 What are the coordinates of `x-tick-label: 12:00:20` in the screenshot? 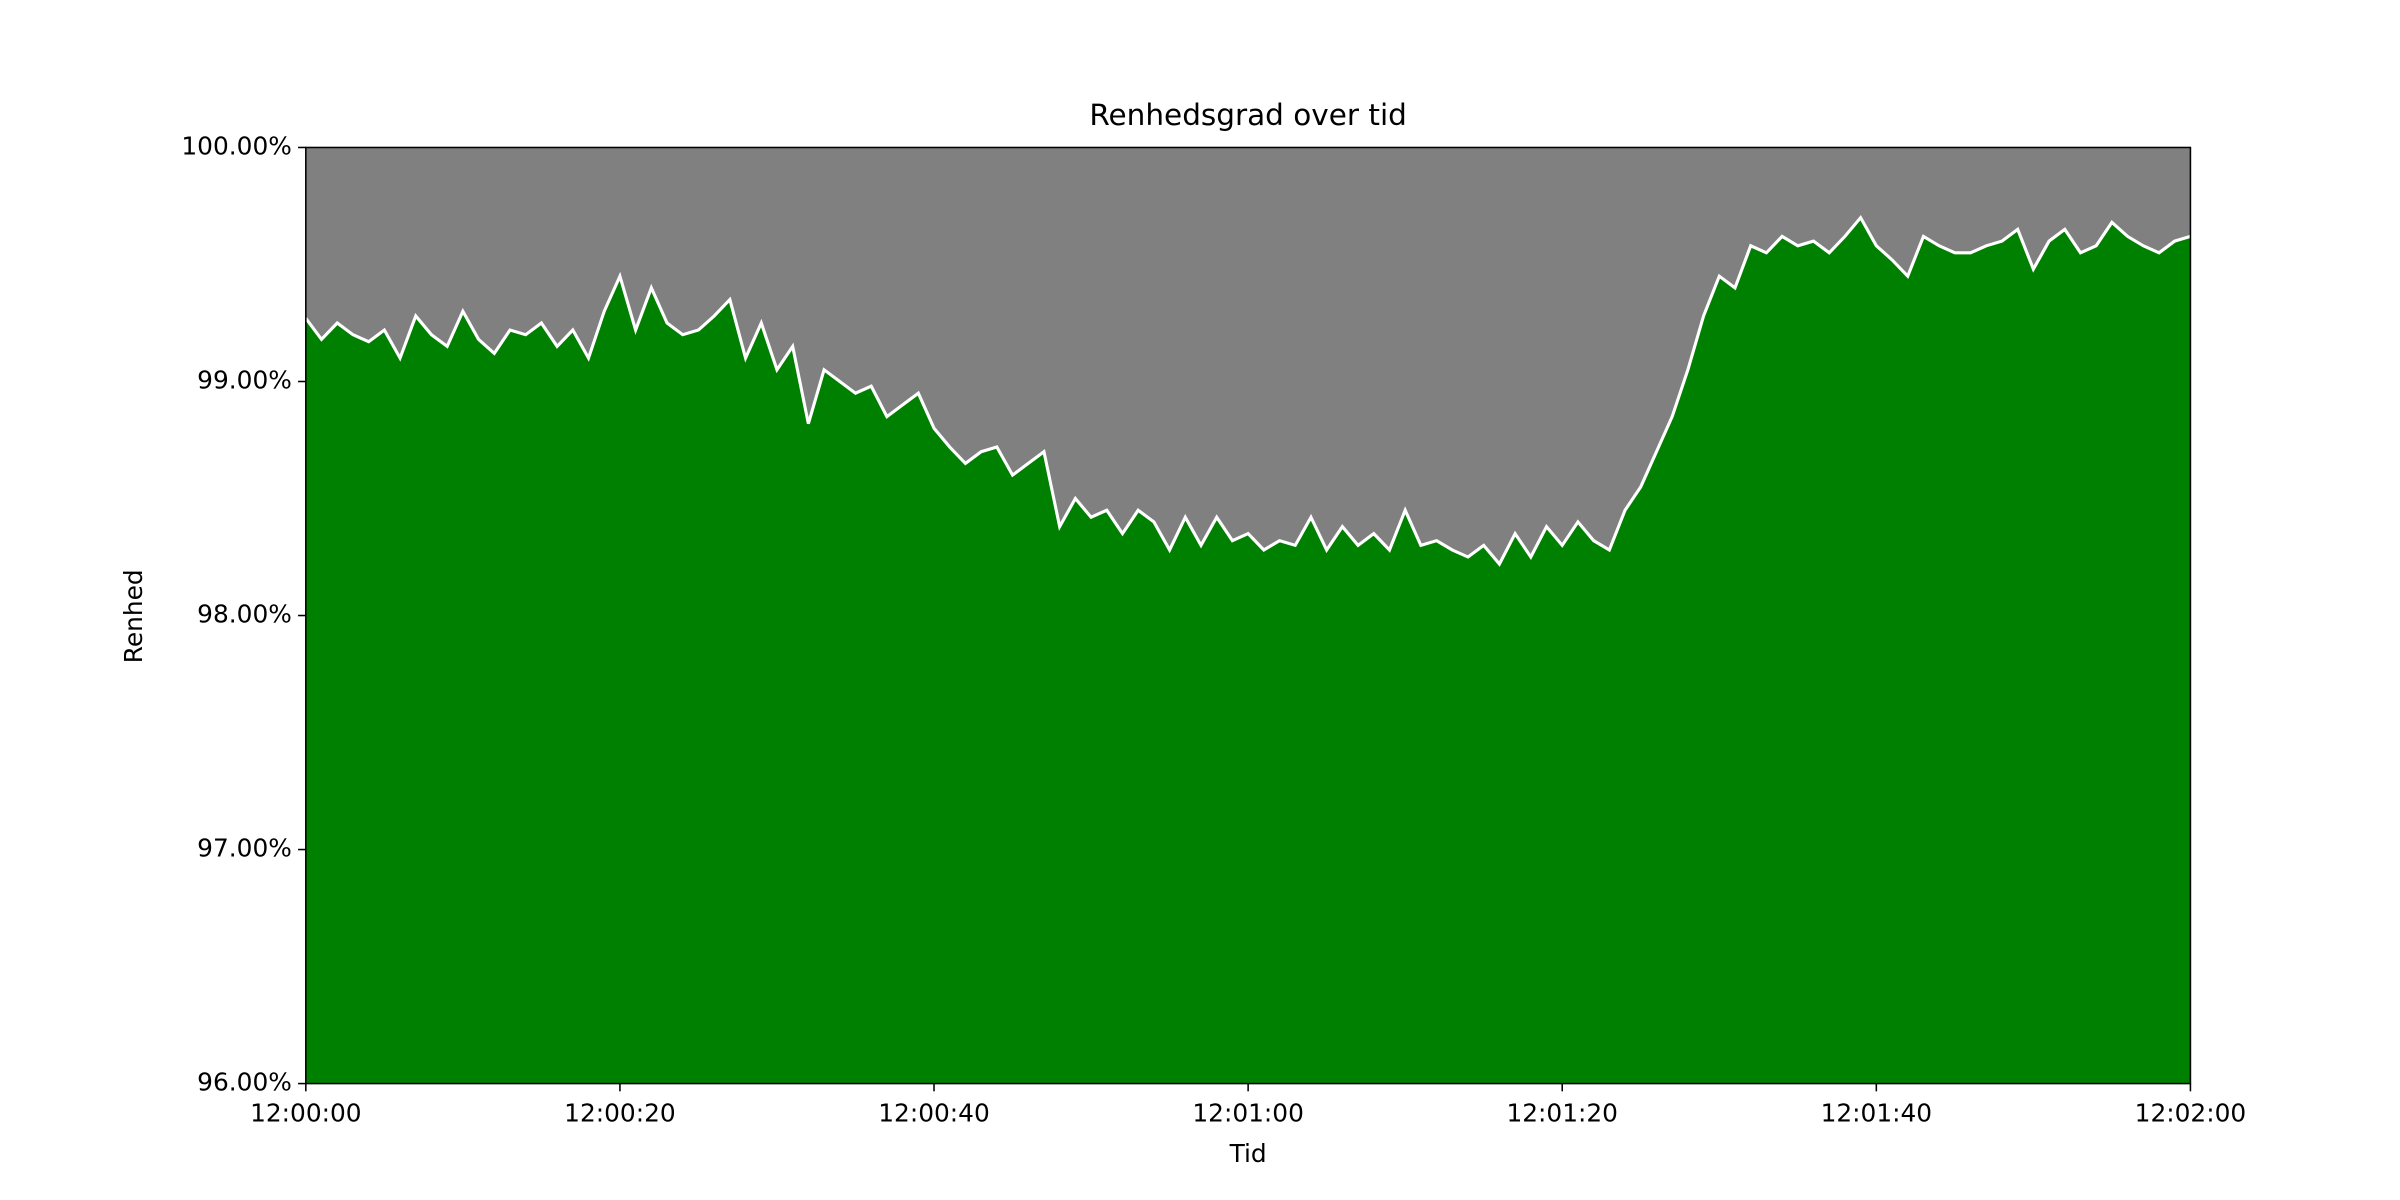 It's located at (620, 1113).